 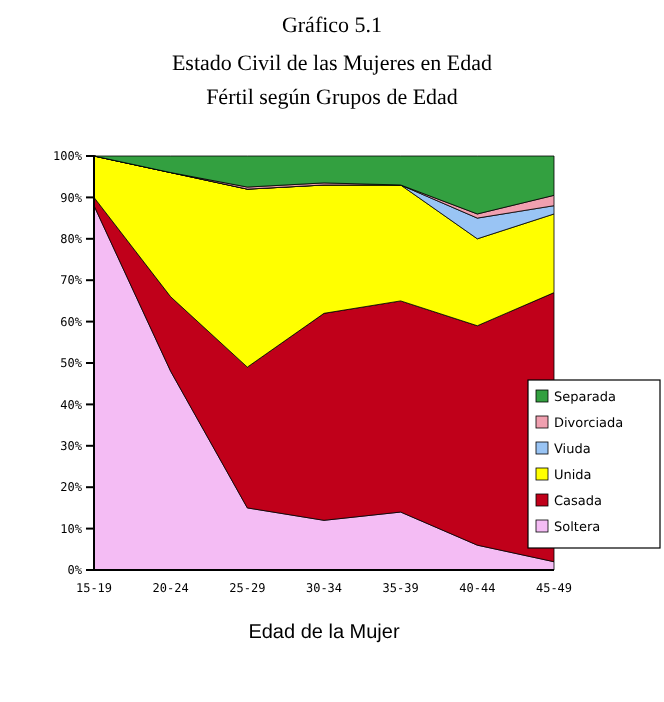 What do you see at coordinates (324, 633) in the screenshot?
I see `x-axis-title: Edad de la Mujer` at bounding box center [324, 633].